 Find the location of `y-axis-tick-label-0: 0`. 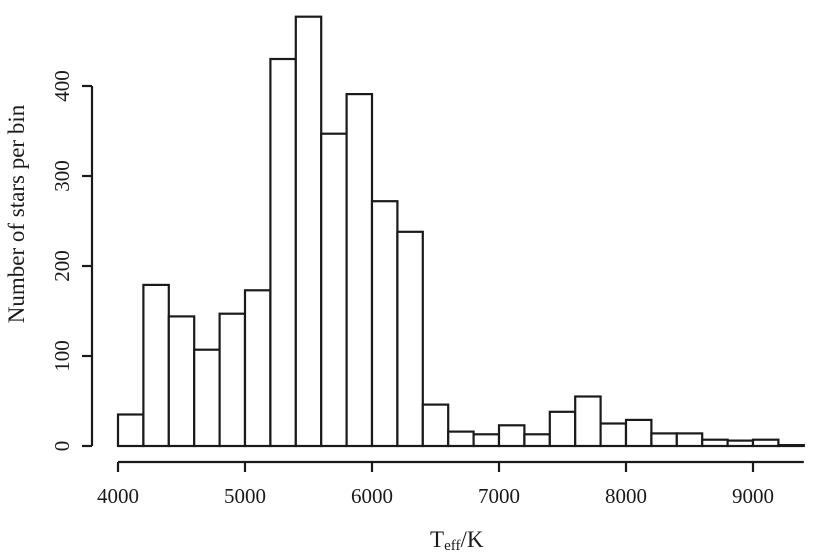

y-axis-tick-label-0: 0 is located at coordinates (62, 446).